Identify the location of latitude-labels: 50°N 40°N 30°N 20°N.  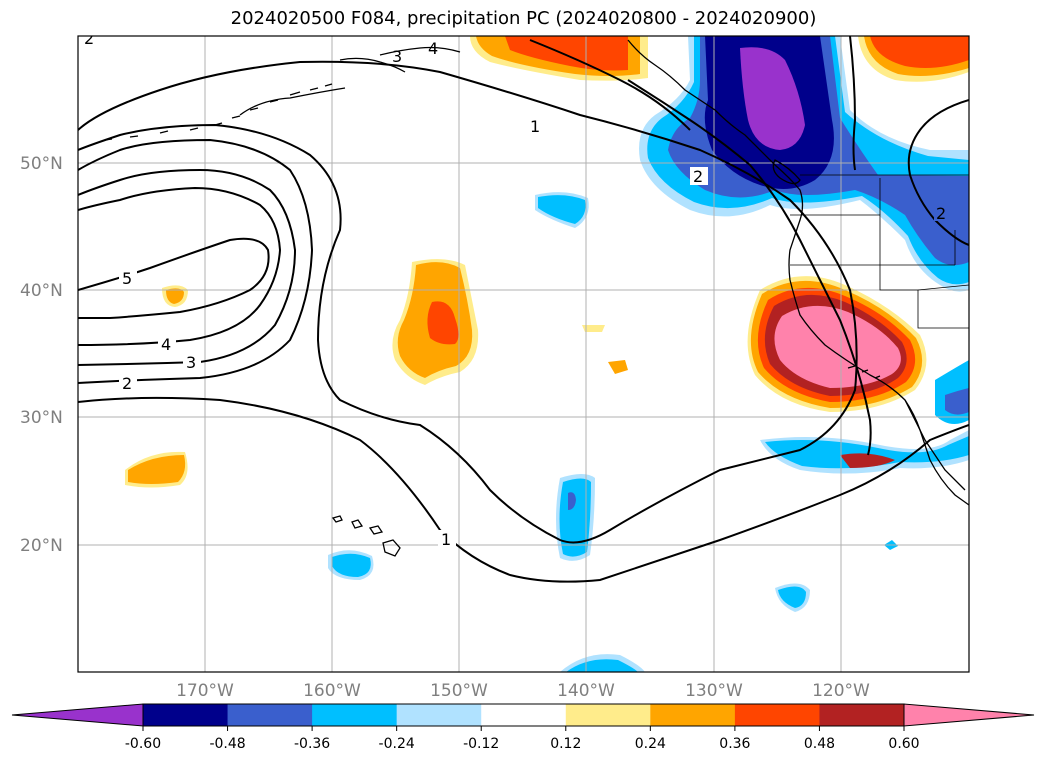
(41, 355).